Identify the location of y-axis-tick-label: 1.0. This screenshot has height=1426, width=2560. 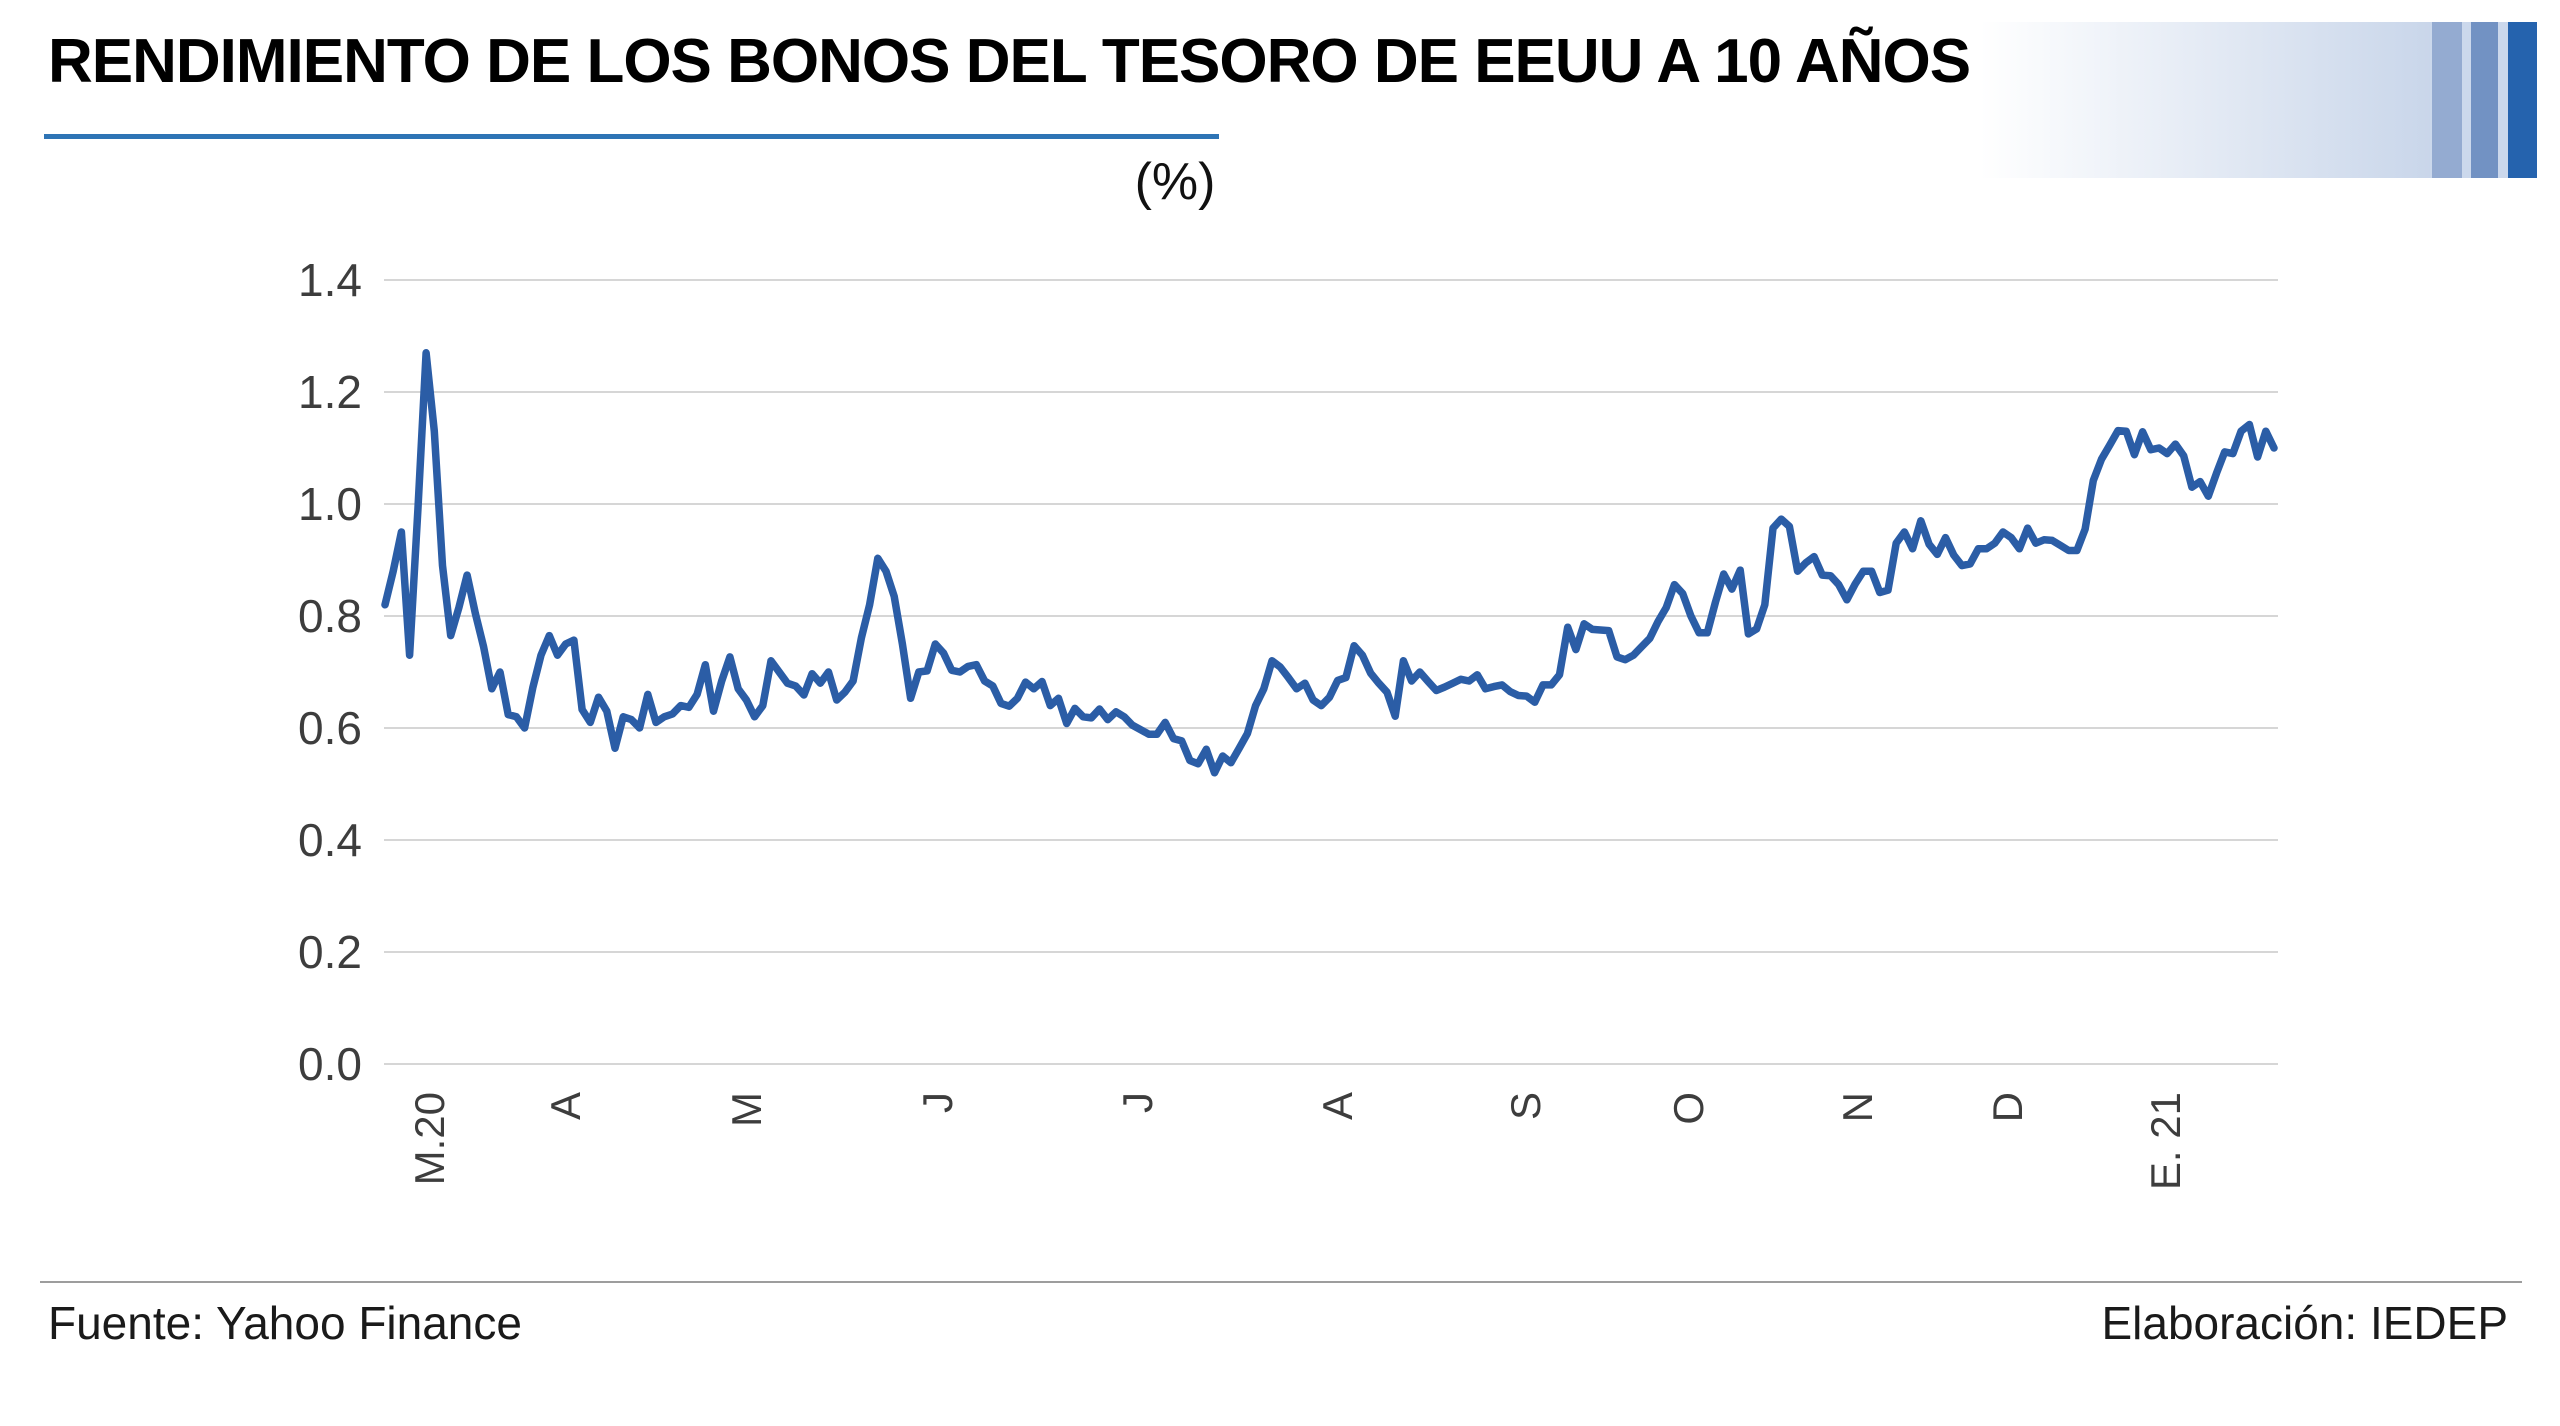
(330, 504).